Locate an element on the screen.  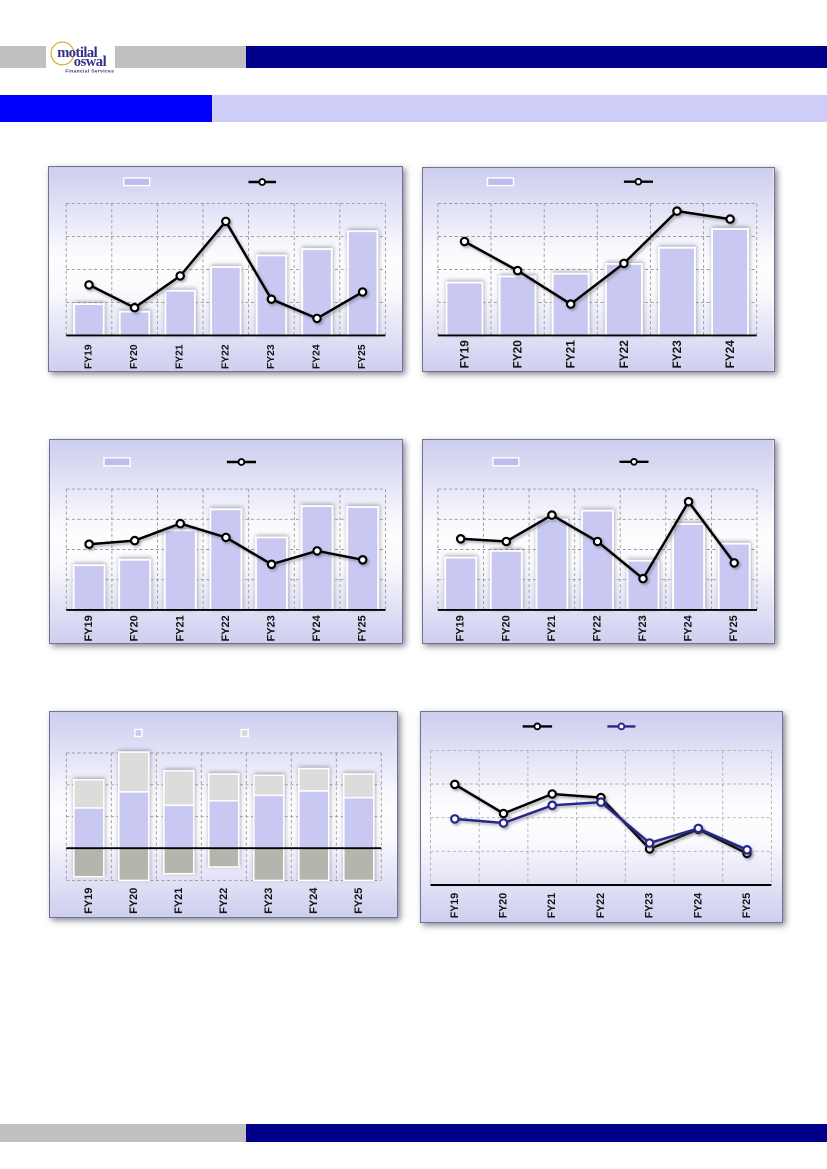
svg-text: Financial Services is located at coordinates (89, 71).